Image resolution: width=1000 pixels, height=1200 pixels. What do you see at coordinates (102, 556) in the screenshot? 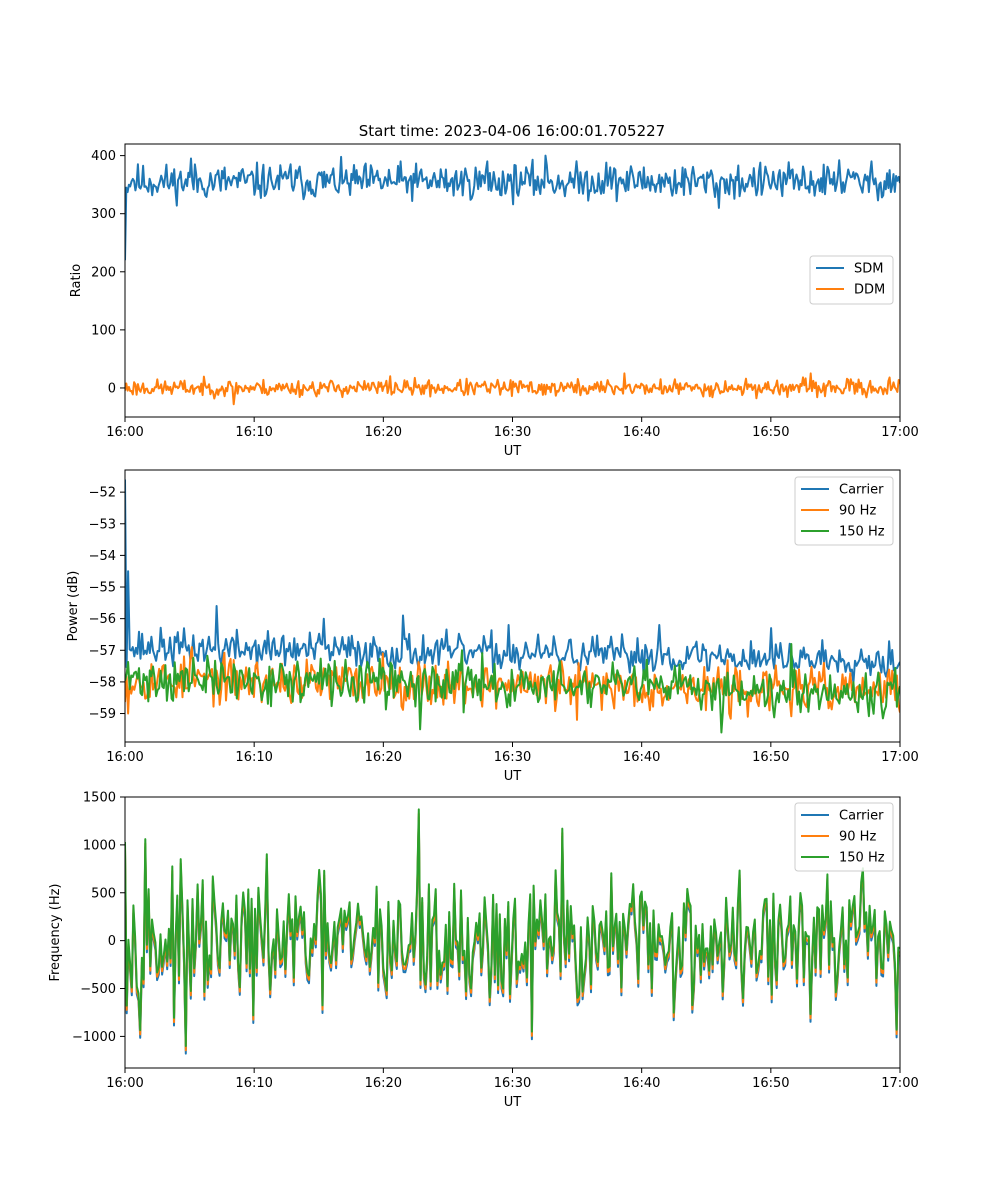
I see `y-tick-label: −54` at bounding box center [102, 556].